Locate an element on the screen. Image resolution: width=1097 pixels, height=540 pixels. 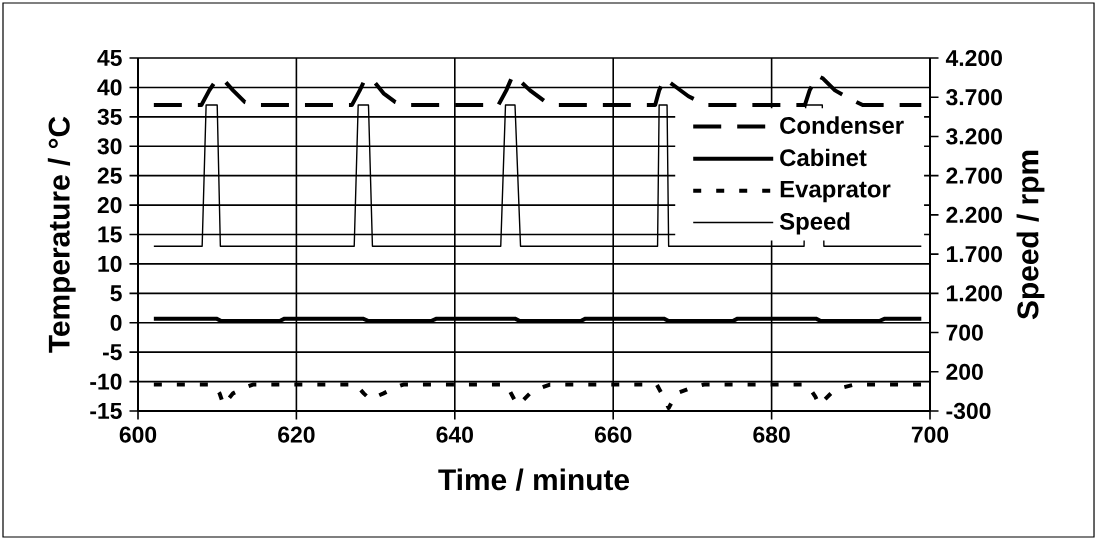
y-tick-label: 40 is located at coordinates (109, 87).